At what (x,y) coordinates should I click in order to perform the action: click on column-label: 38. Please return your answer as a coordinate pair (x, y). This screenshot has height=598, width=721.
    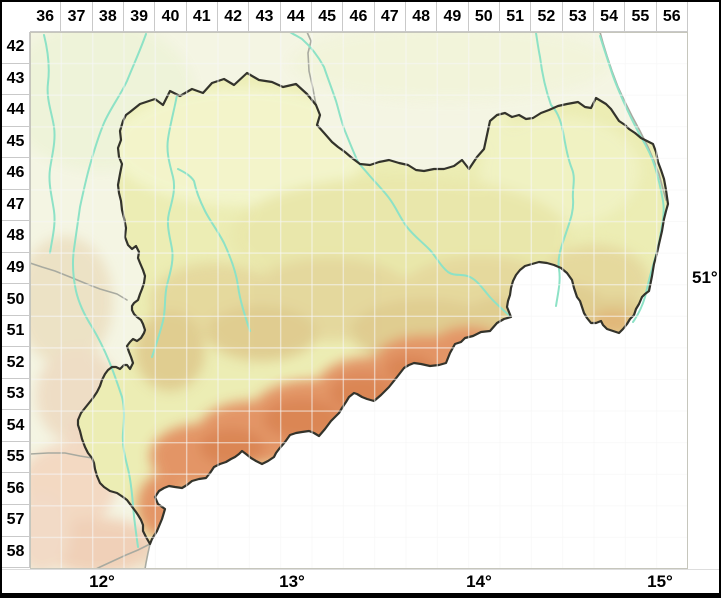
    Looking at the image, I should click on (108, 17).